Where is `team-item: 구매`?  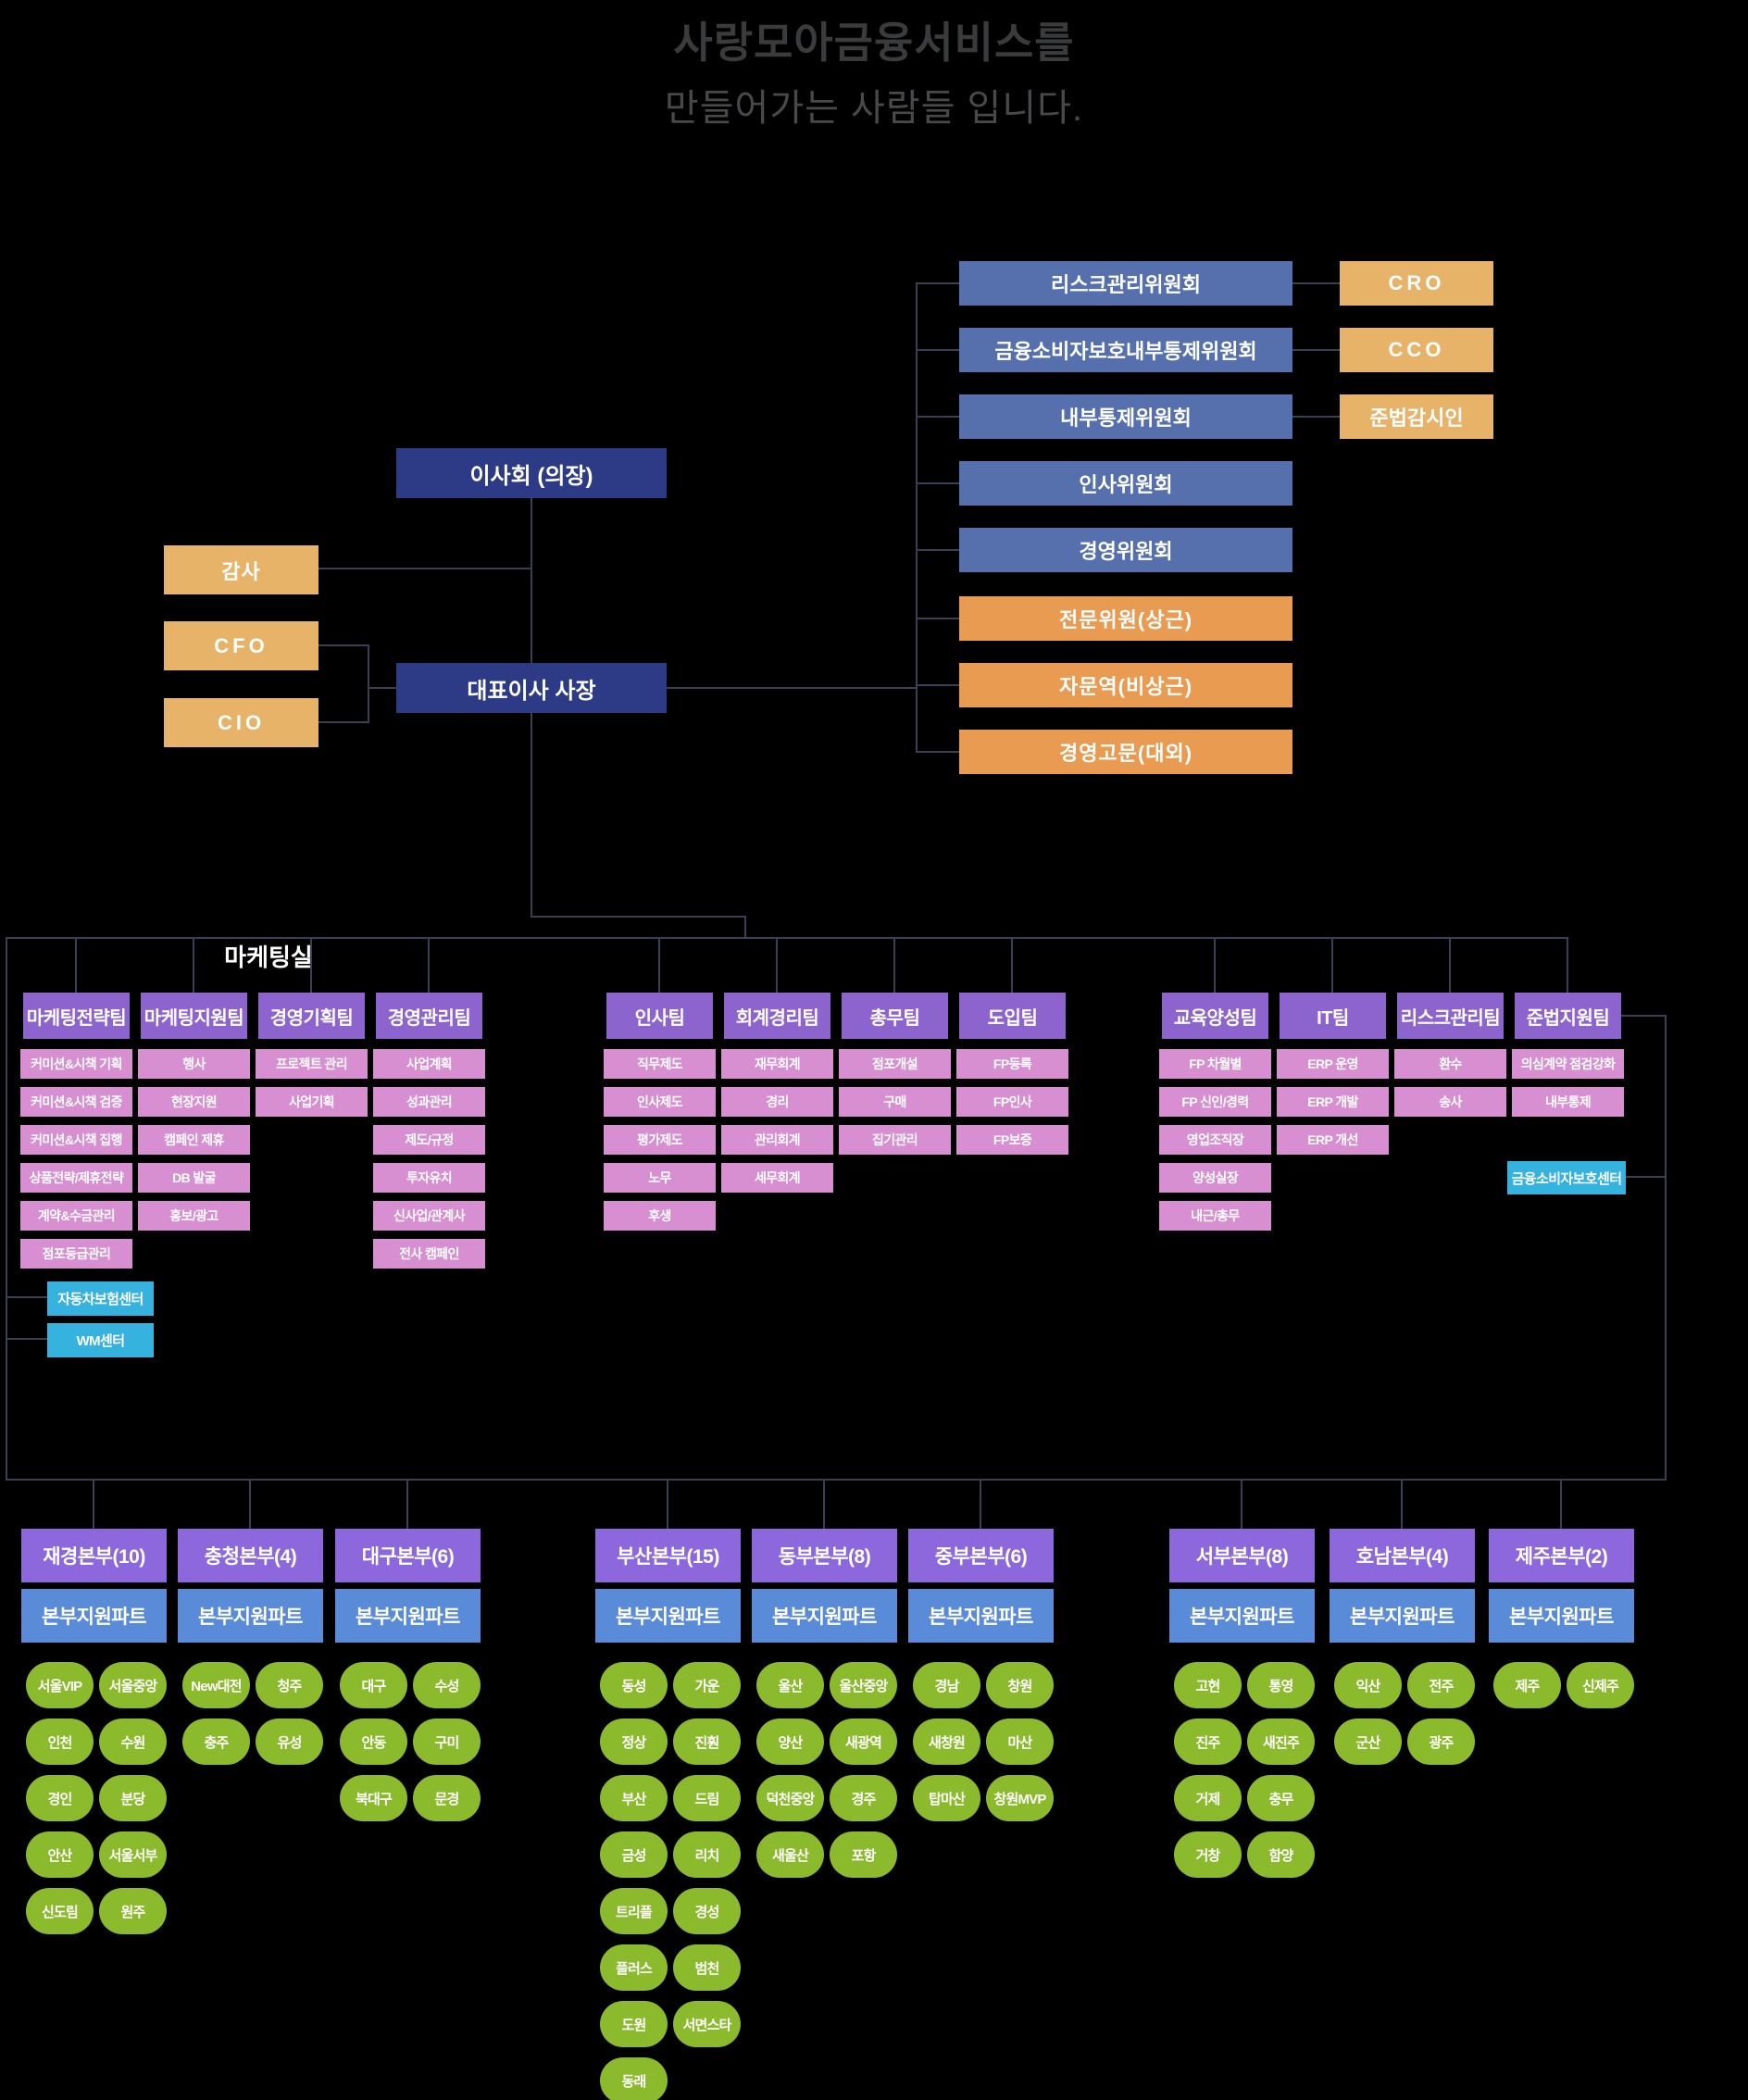 team-item: 구매 is located at coordinates (895, 1102).